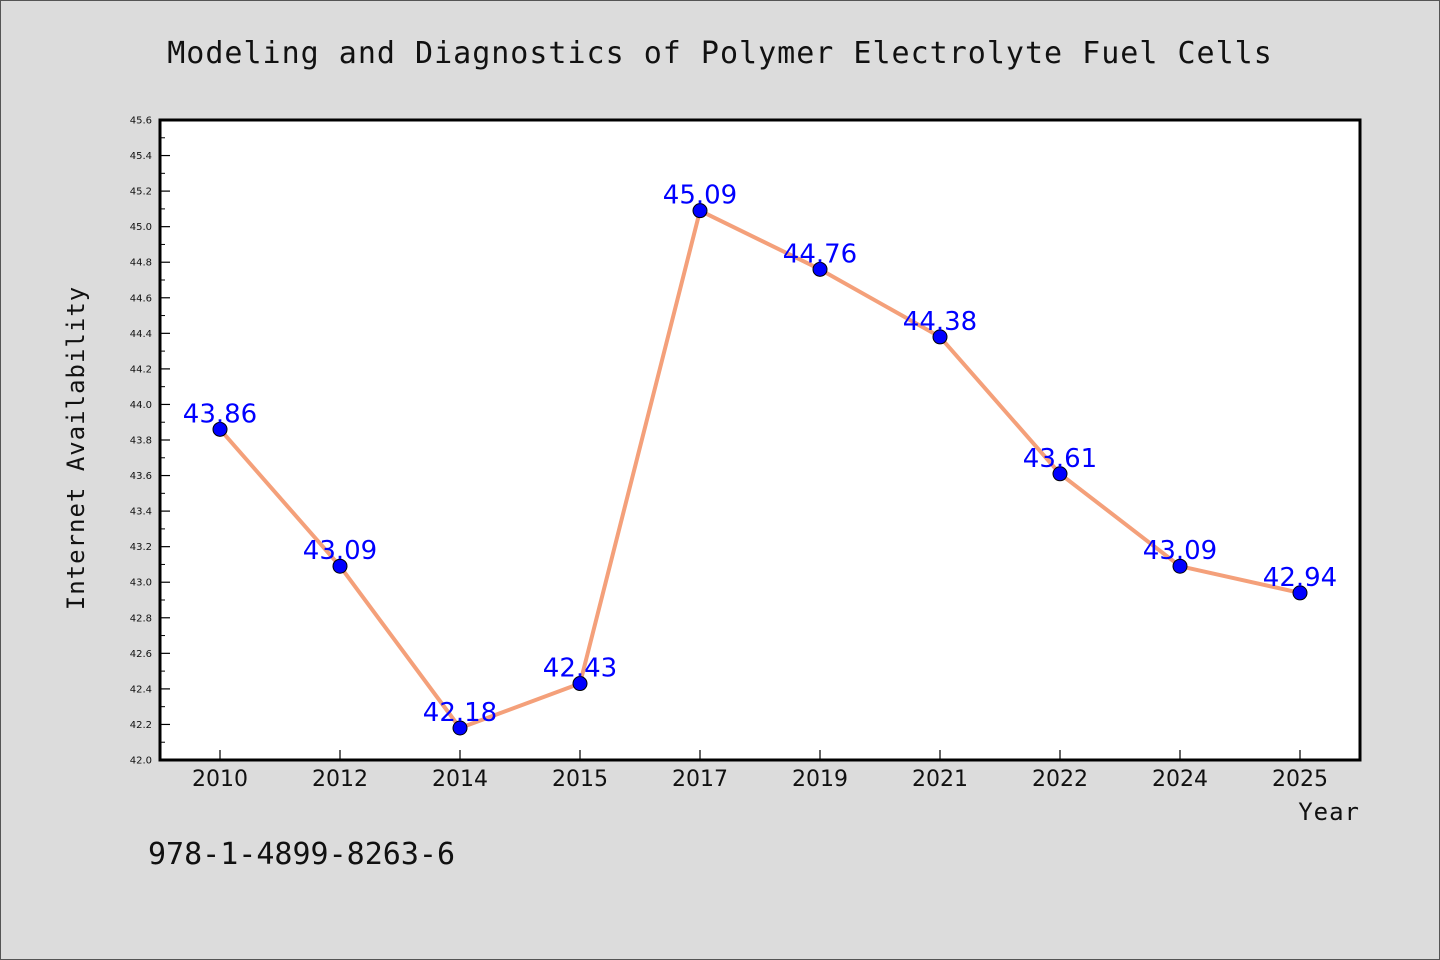 This screenshot has height=960, width=1440. I want to click on x-tick-label: 2014, so click(460, 779).